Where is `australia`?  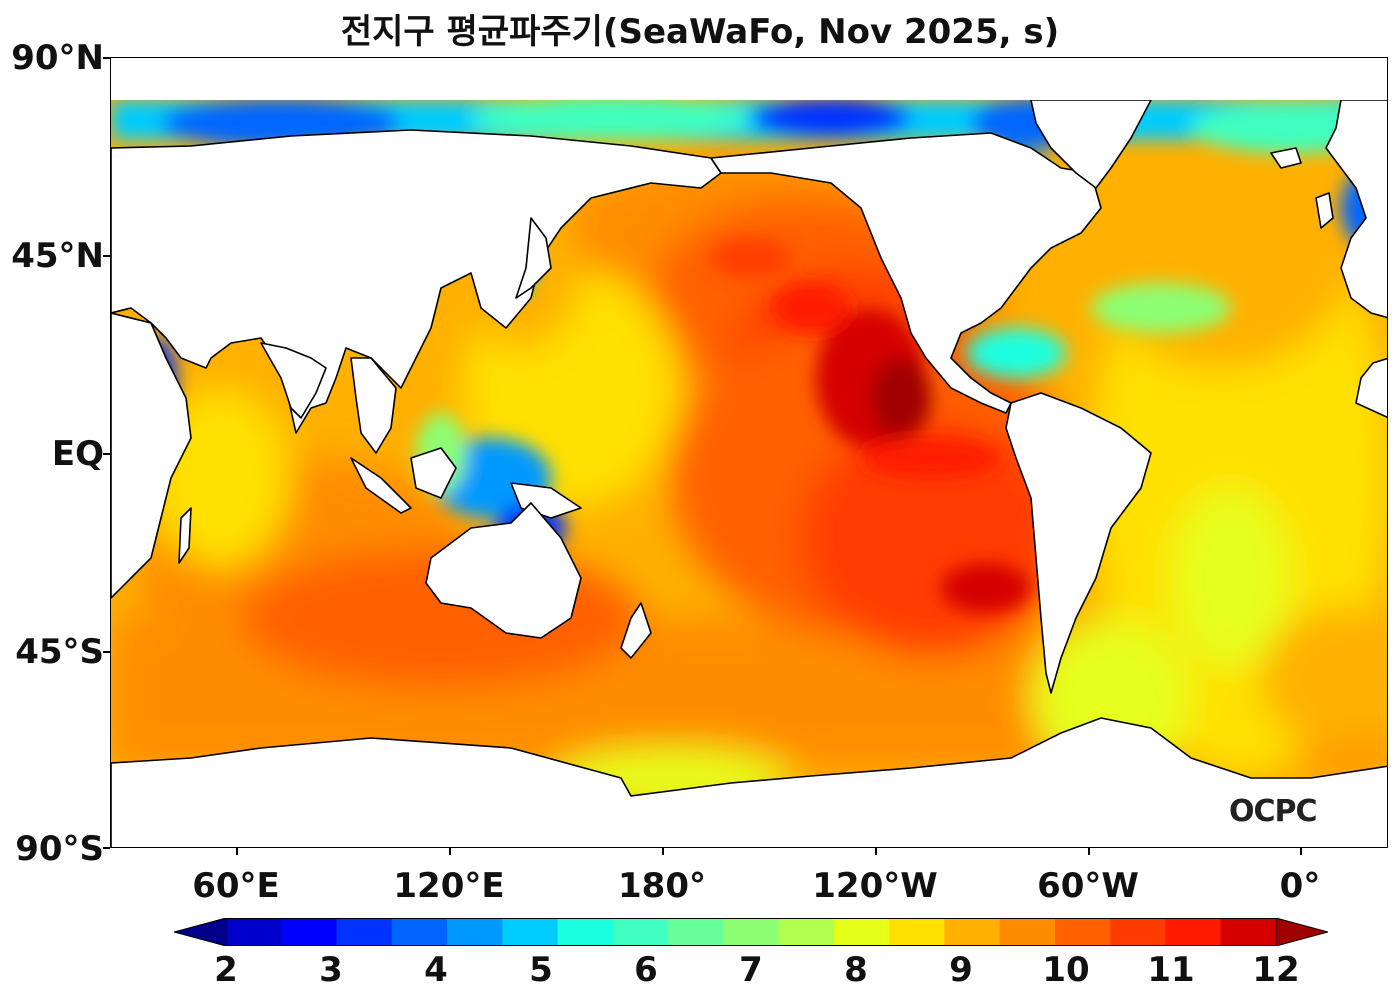 australia is located at coordinates (503, 570).